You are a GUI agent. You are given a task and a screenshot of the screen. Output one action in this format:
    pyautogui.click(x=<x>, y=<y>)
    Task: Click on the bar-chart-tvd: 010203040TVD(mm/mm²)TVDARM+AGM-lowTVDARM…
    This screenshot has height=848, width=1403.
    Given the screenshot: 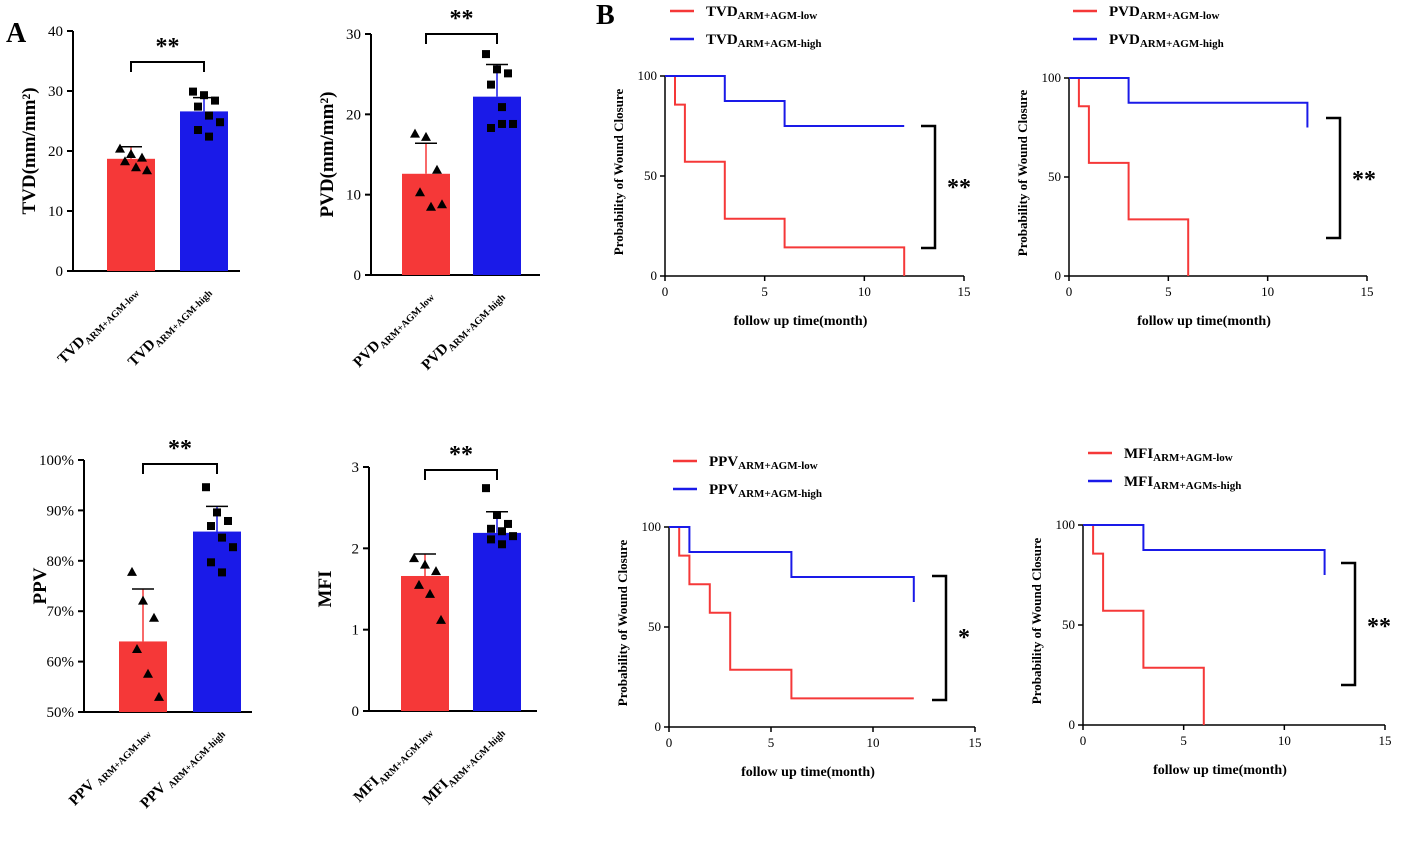 What is the action you would take?
    pyautogui.click(x=129, y=197)
    